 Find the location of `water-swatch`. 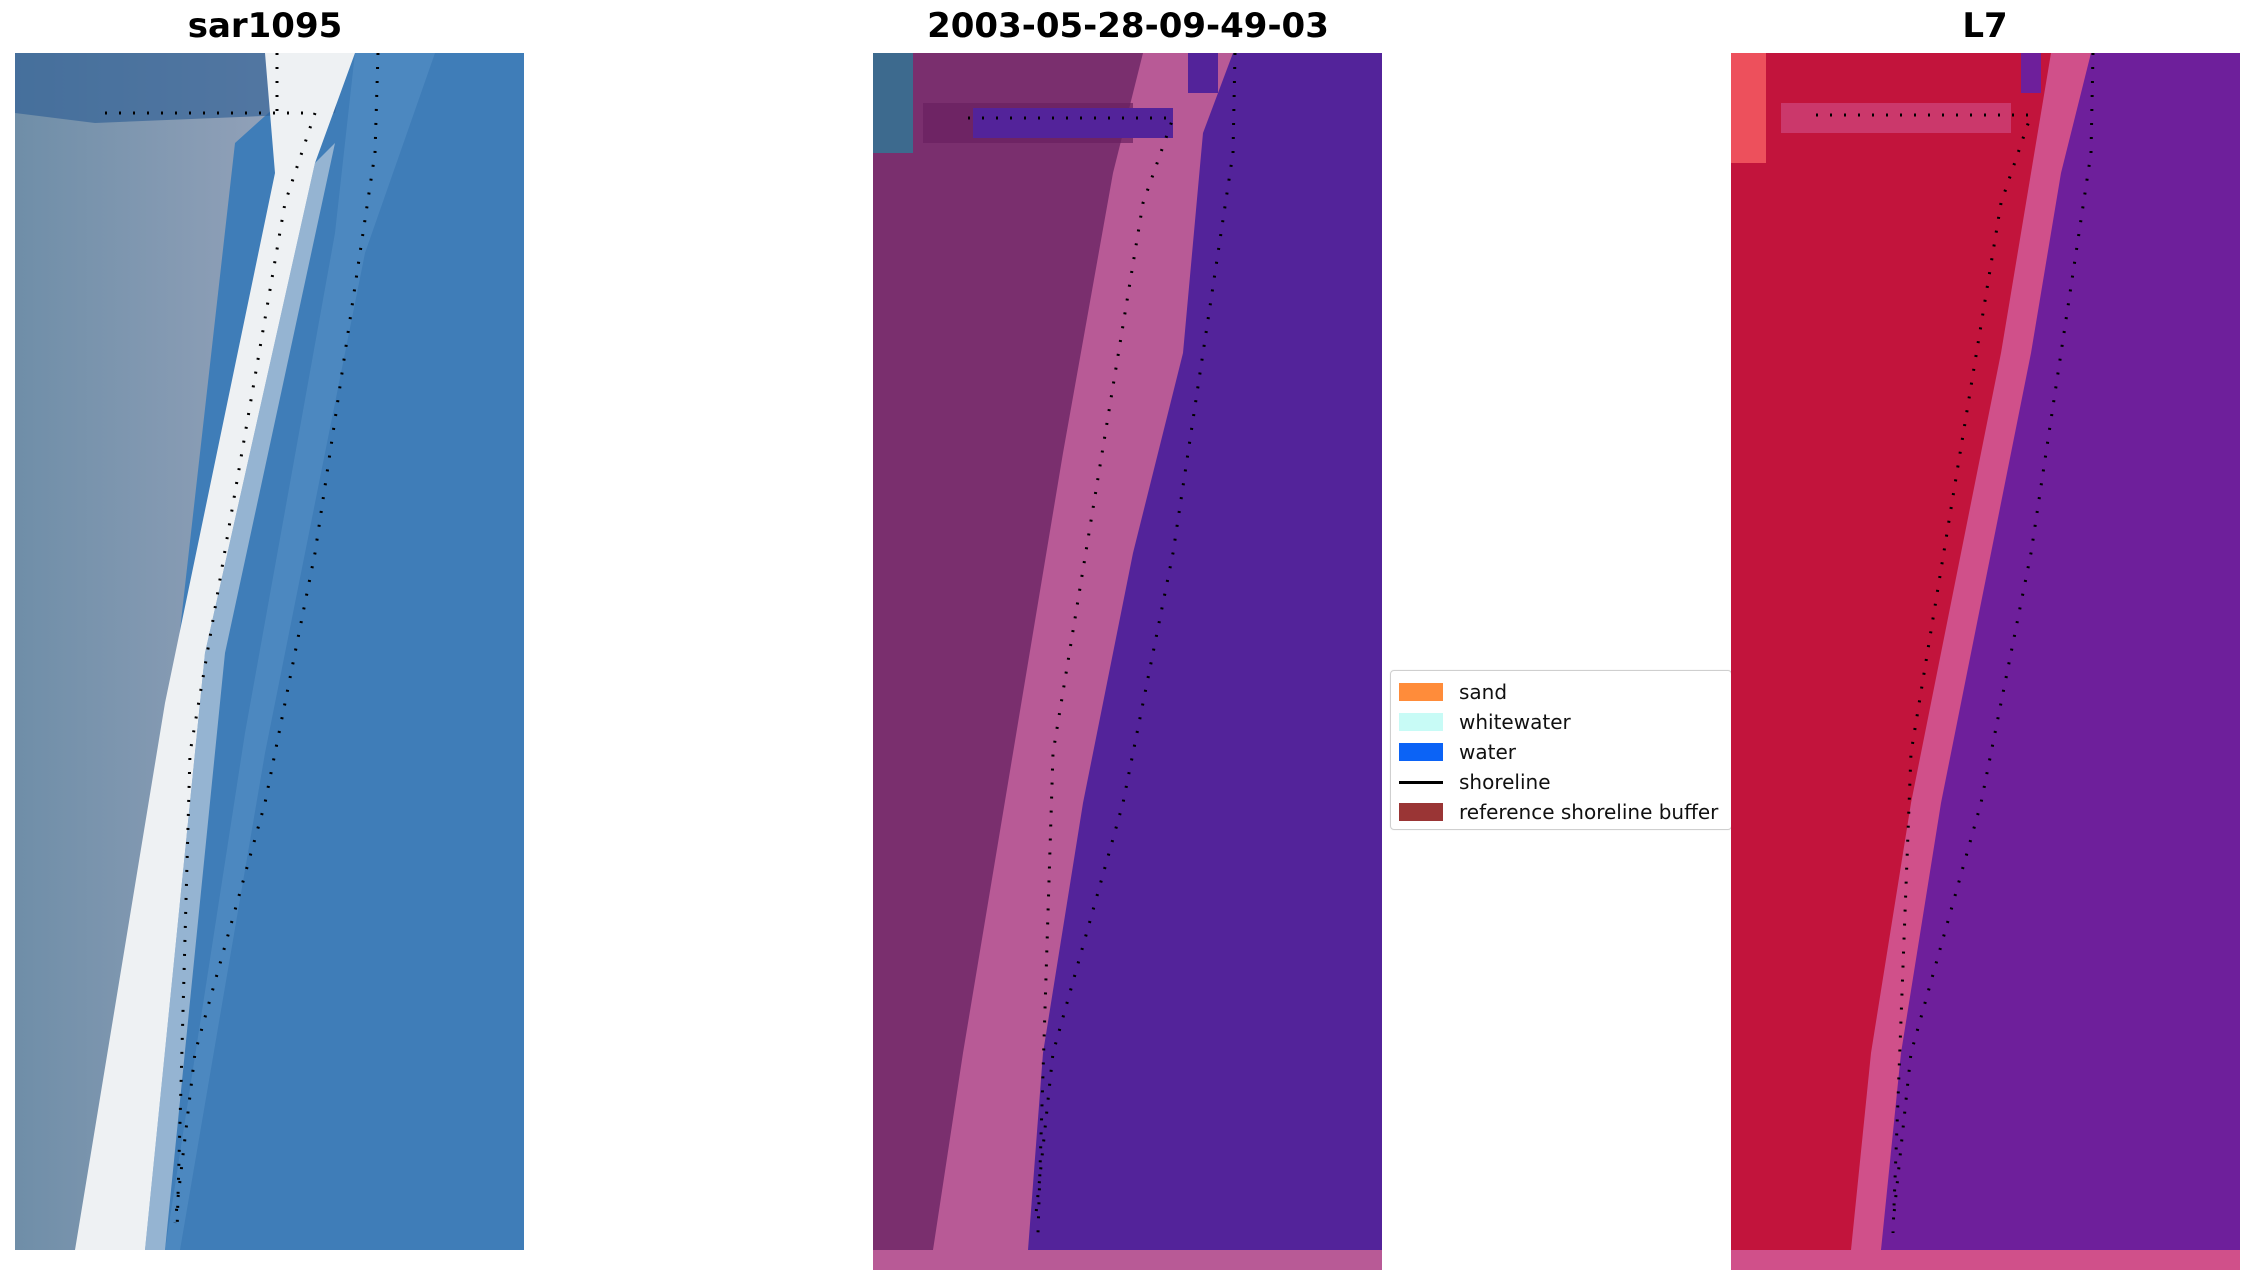

water-swatch is located at coordinates (1421, 752).